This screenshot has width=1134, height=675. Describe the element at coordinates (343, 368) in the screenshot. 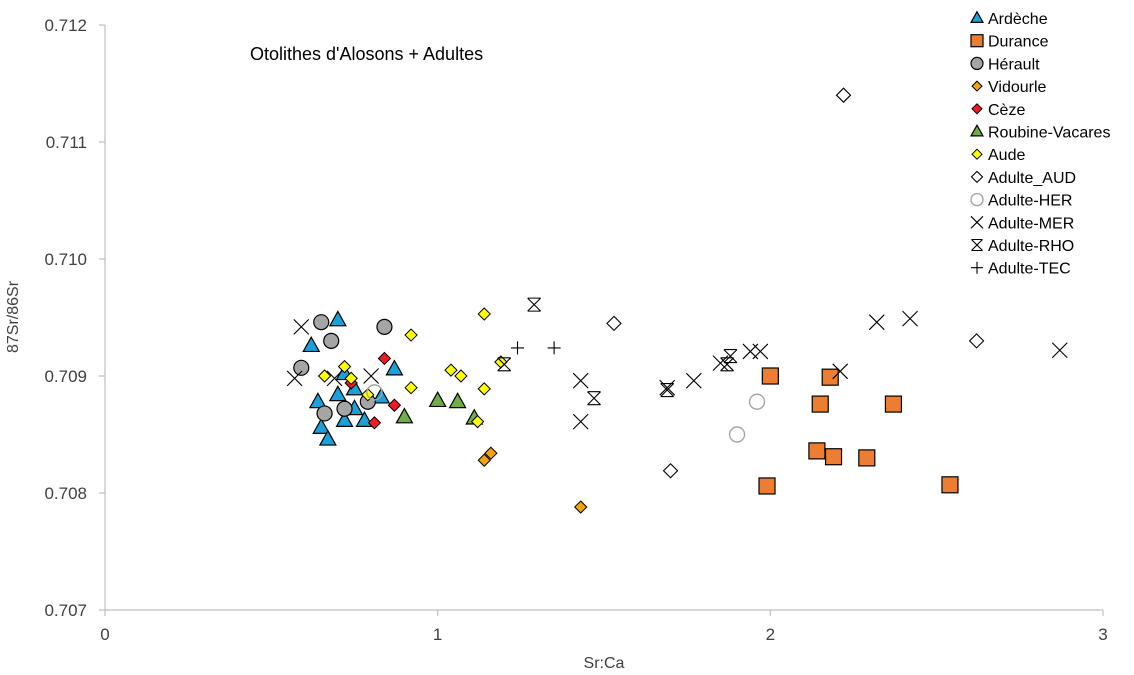

I see `series-h-rault` at that location.